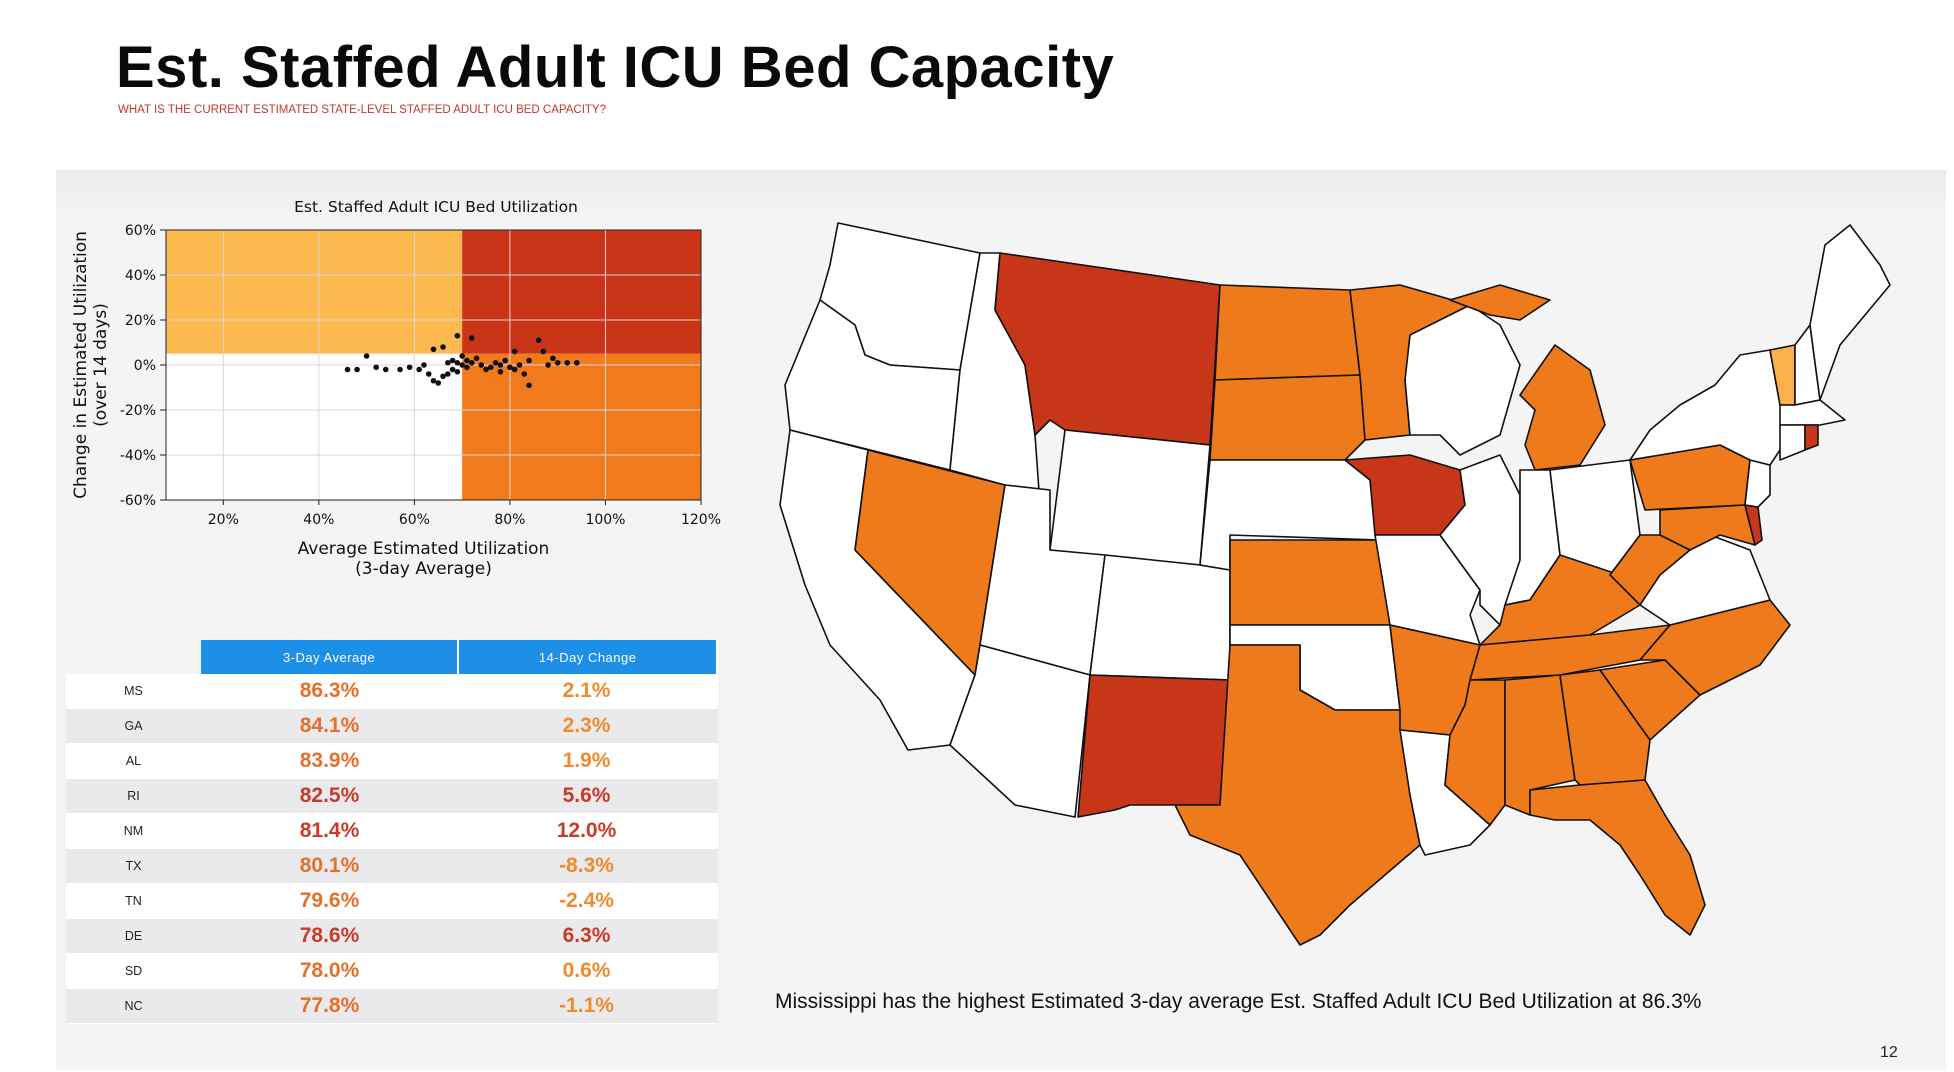  Describe the element at coordinates (140, 276) in the screenshot. I see `y-tick-label: 40%` at that location.